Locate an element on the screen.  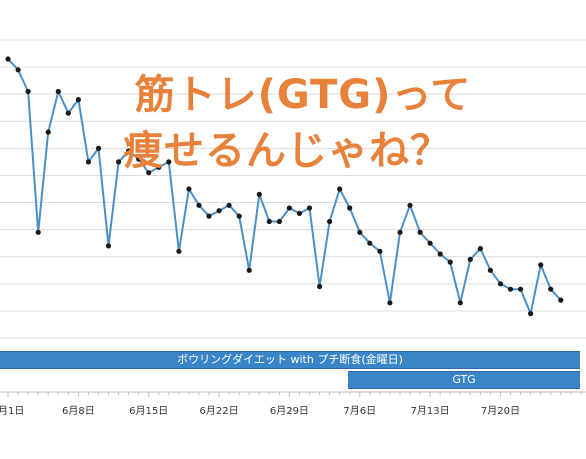
x-tick-label: 7月13日 is located at coordinates (430, 411).